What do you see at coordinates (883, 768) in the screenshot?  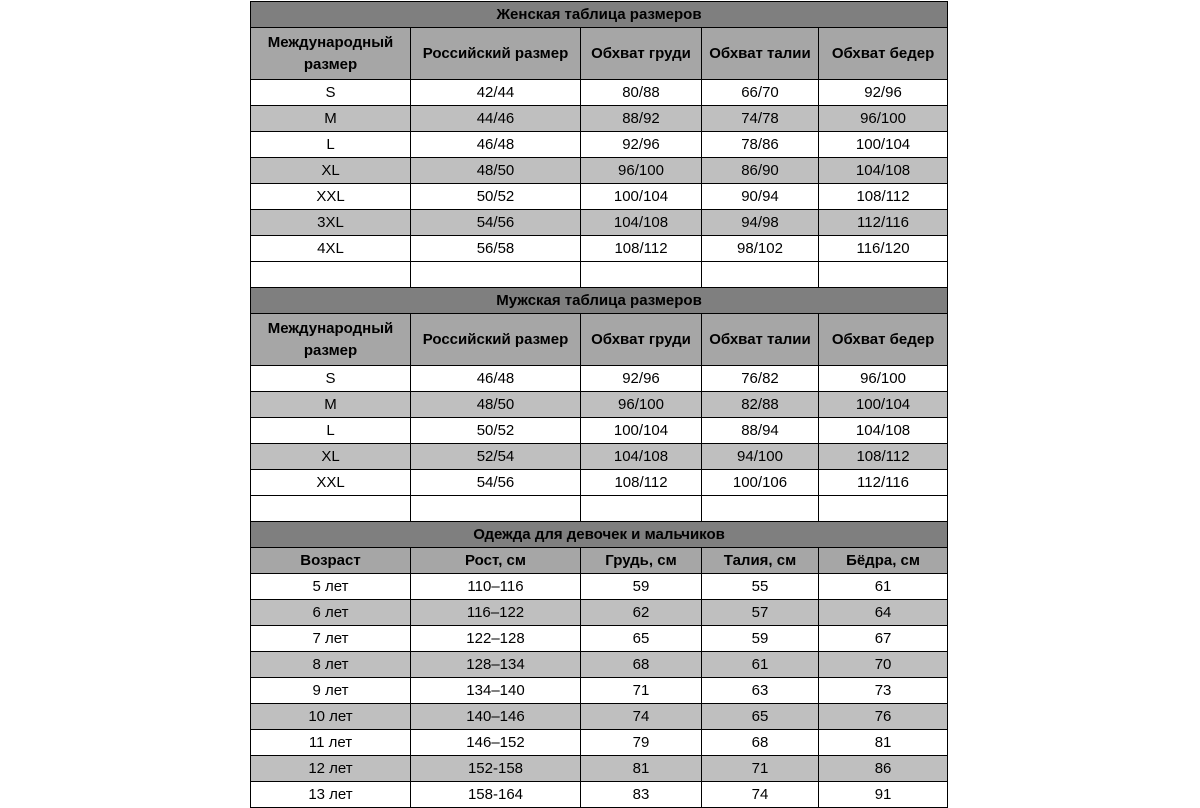 I see `table-cell: 86` at bounding box center [883, 768].